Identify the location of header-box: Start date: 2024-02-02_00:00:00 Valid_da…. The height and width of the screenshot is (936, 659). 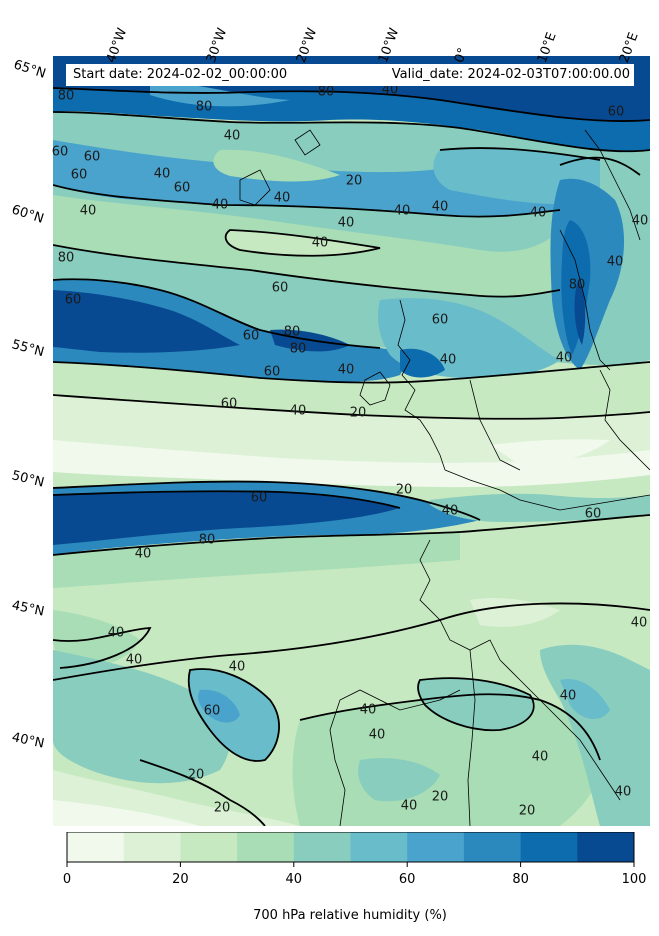
(350, 75).